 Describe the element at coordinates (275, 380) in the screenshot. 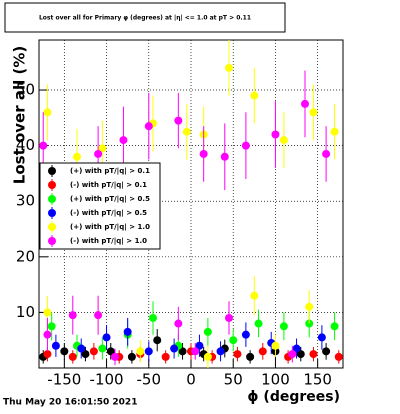

I see `x-tick-label: 100` at that location.